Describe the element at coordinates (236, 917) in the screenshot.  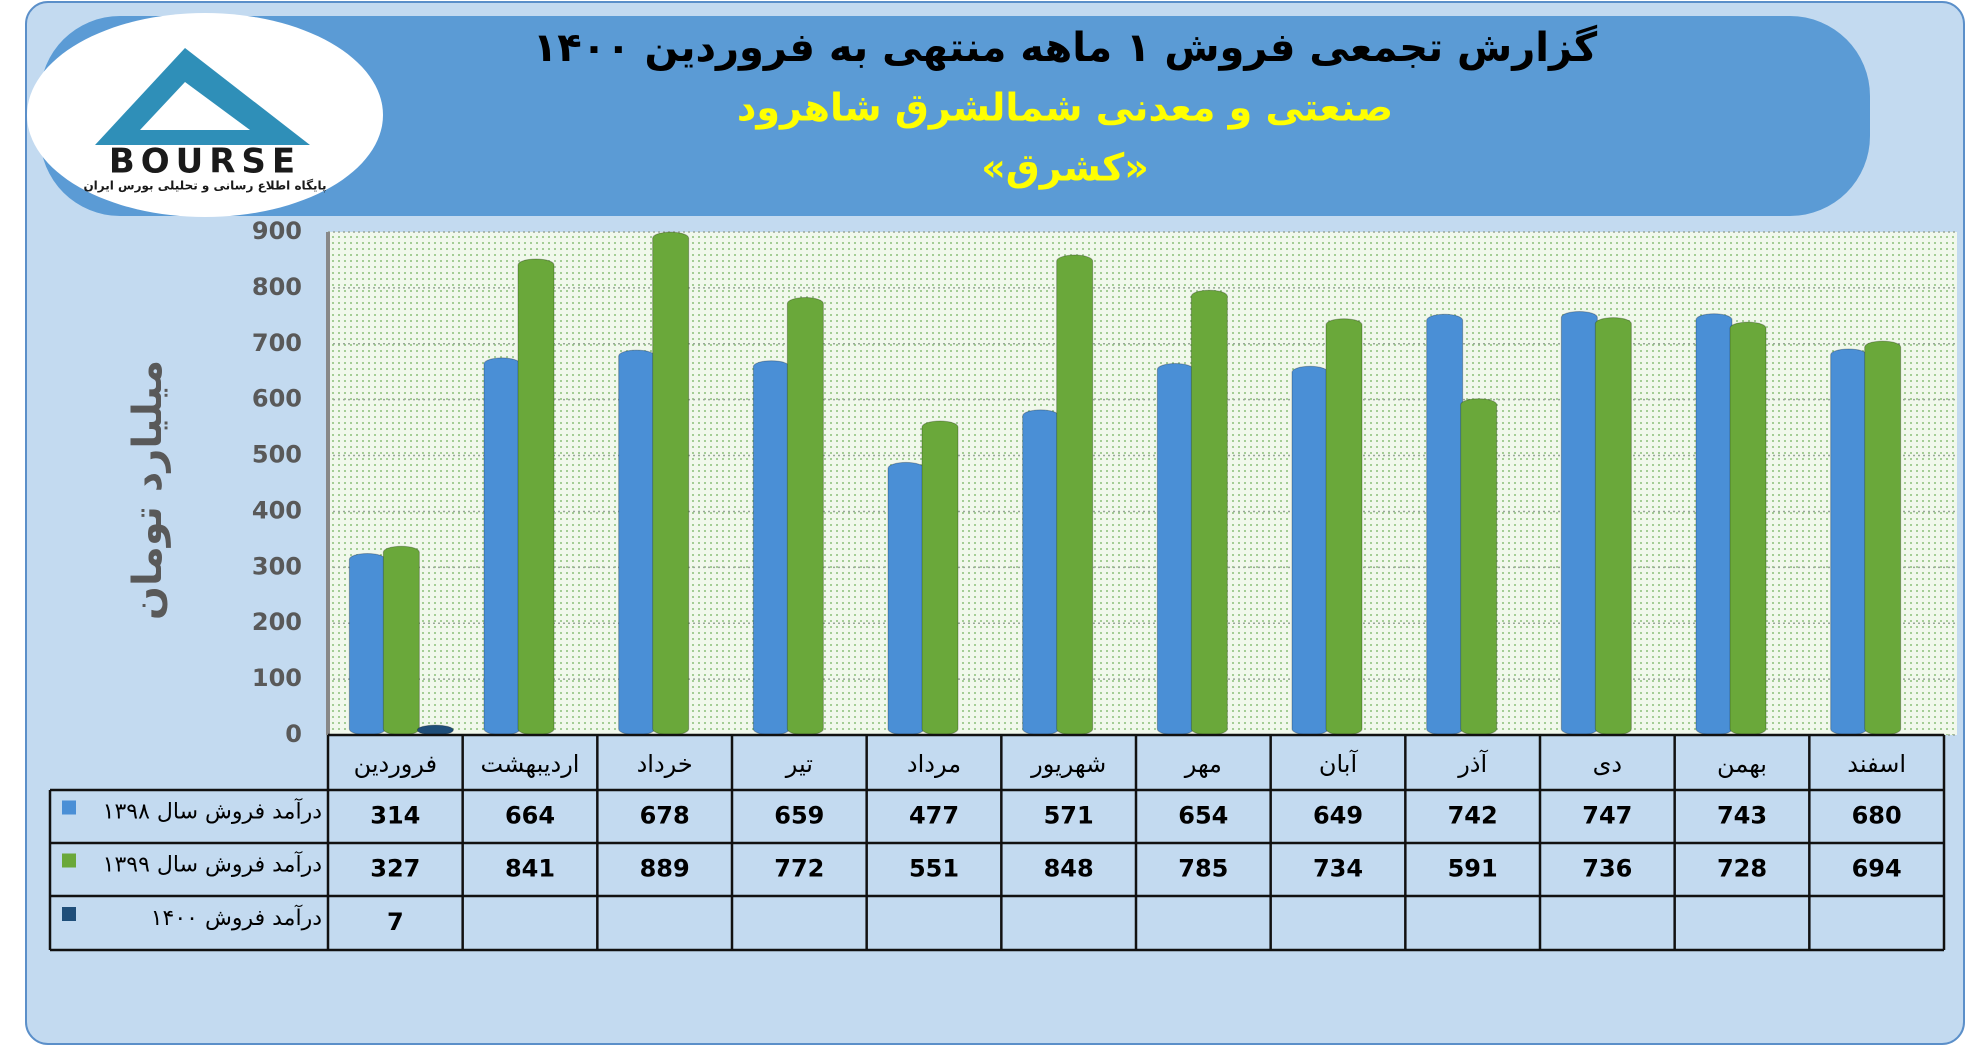
I see `legend-label: درآمد فروش ۱۴۰۰` at that location.